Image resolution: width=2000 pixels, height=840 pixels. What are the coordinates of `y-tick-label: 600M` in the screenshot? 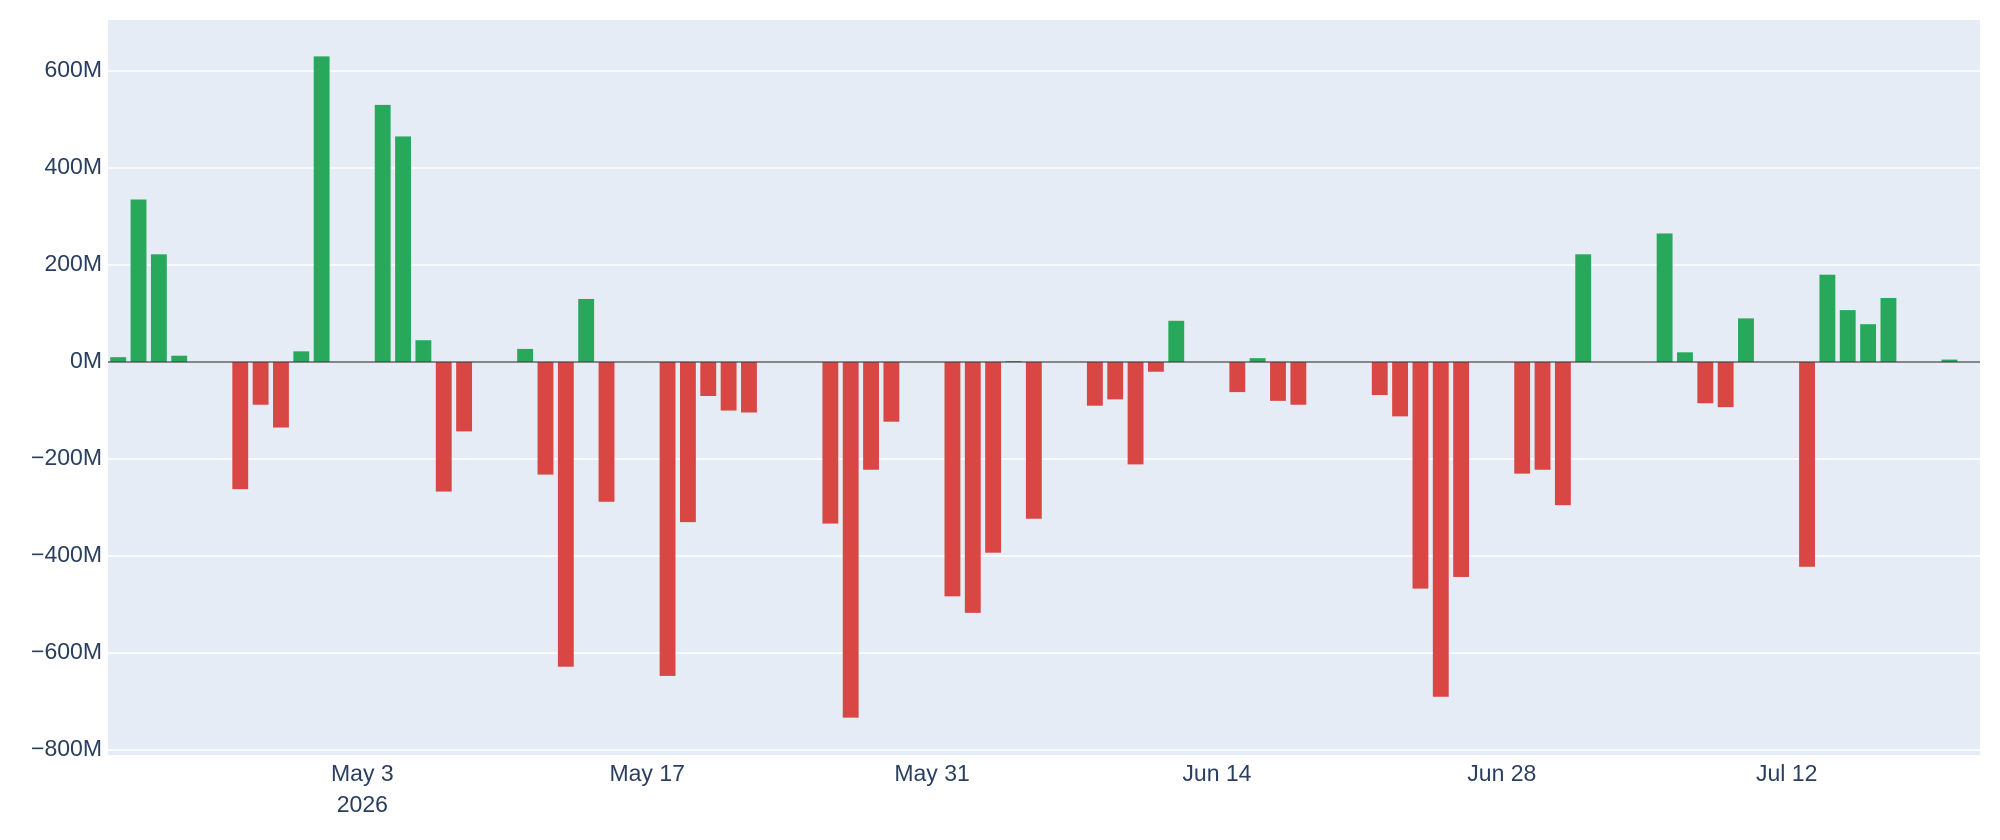 It's located at (73, 69).